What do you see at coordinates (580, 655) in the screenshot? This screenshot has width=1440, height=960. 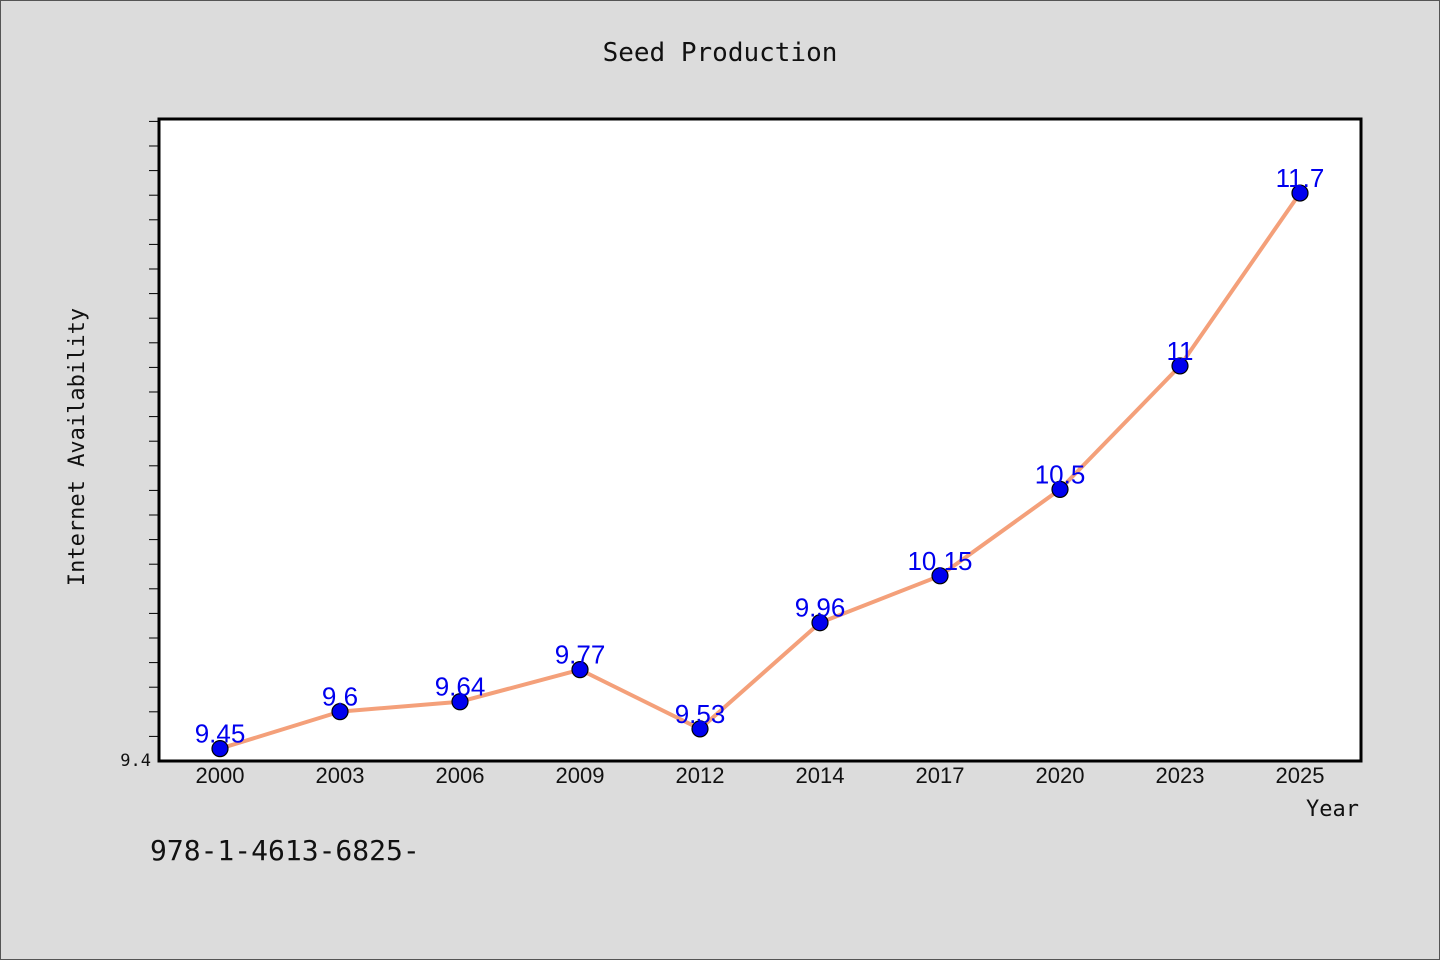 I see `data-label: 9.77` at bounding box center [580, 655].